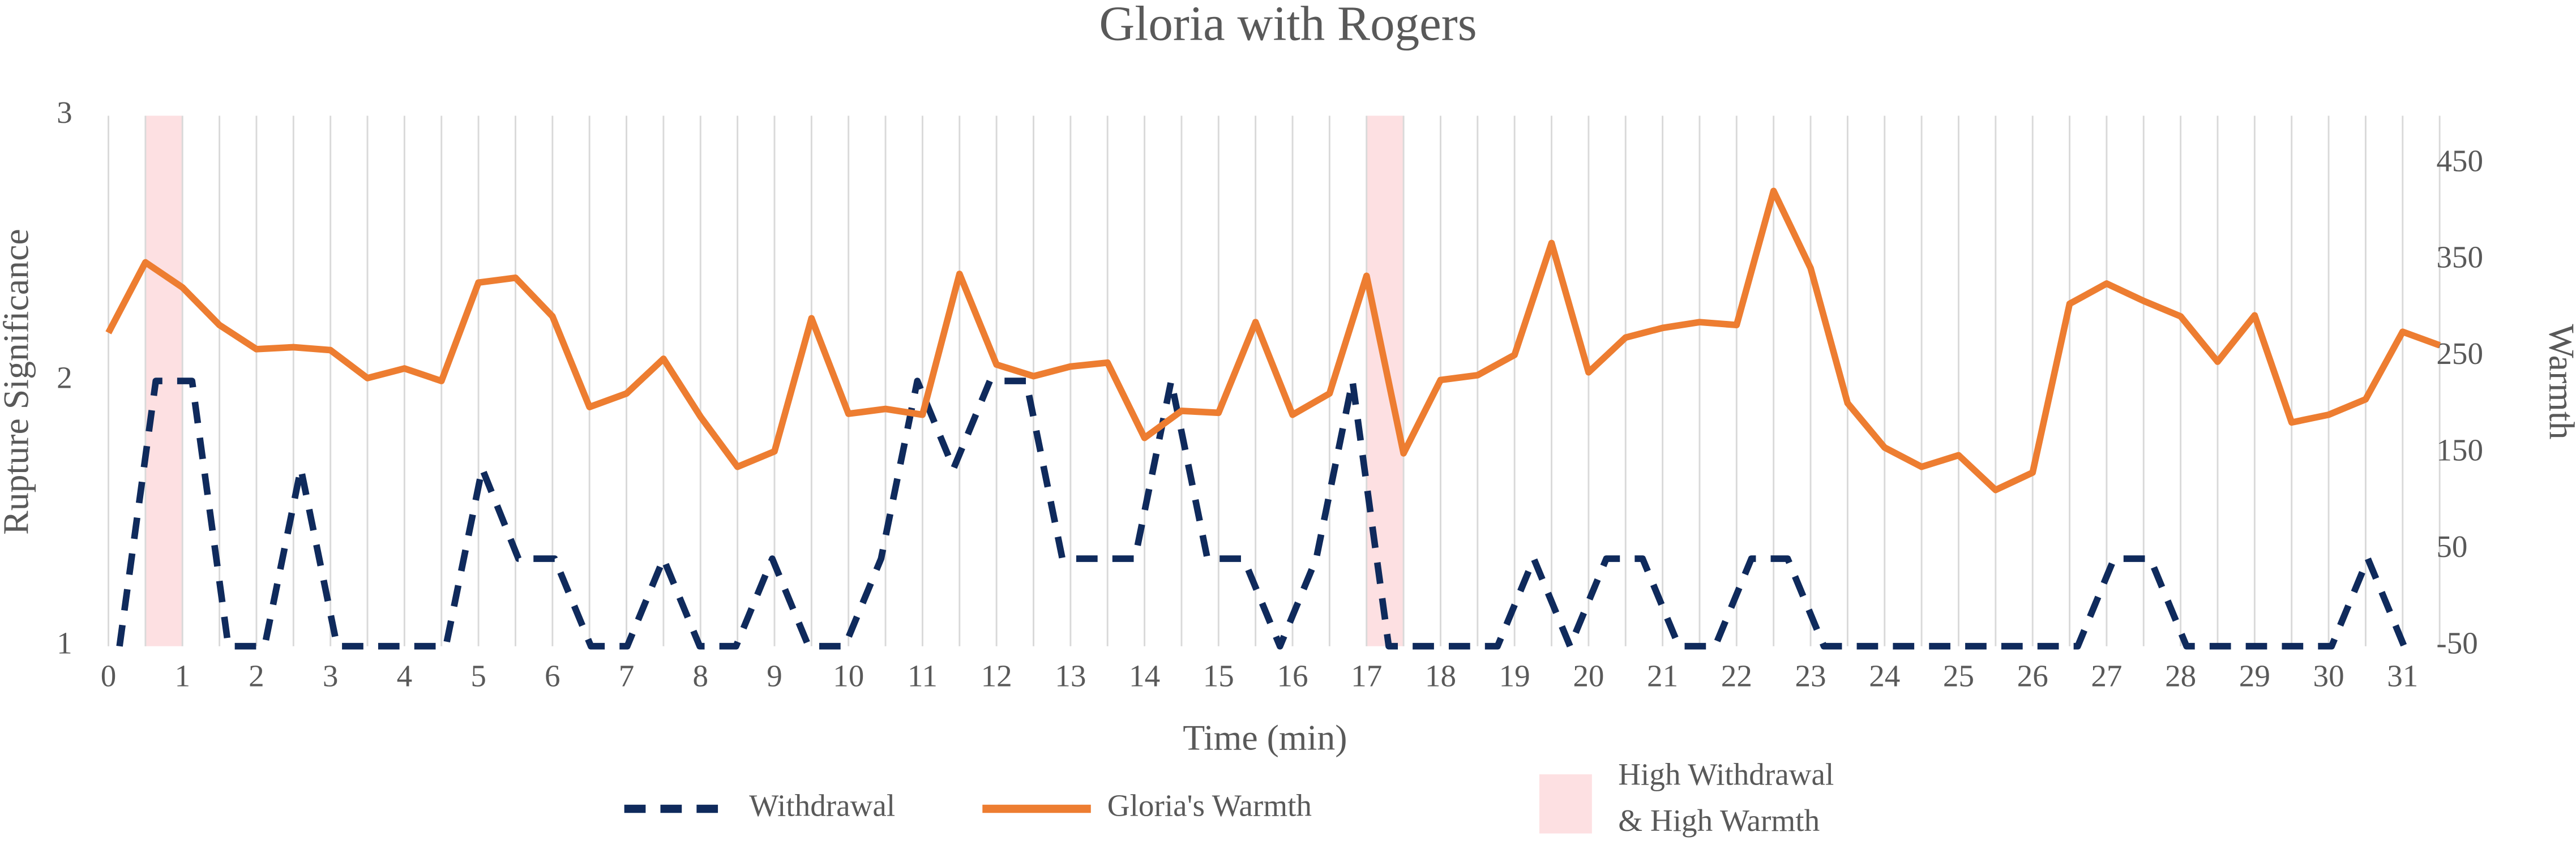 The width and height of the screenshot is (2576, 849). I want to click on x-tick-label: 25, so click(1958, 675).